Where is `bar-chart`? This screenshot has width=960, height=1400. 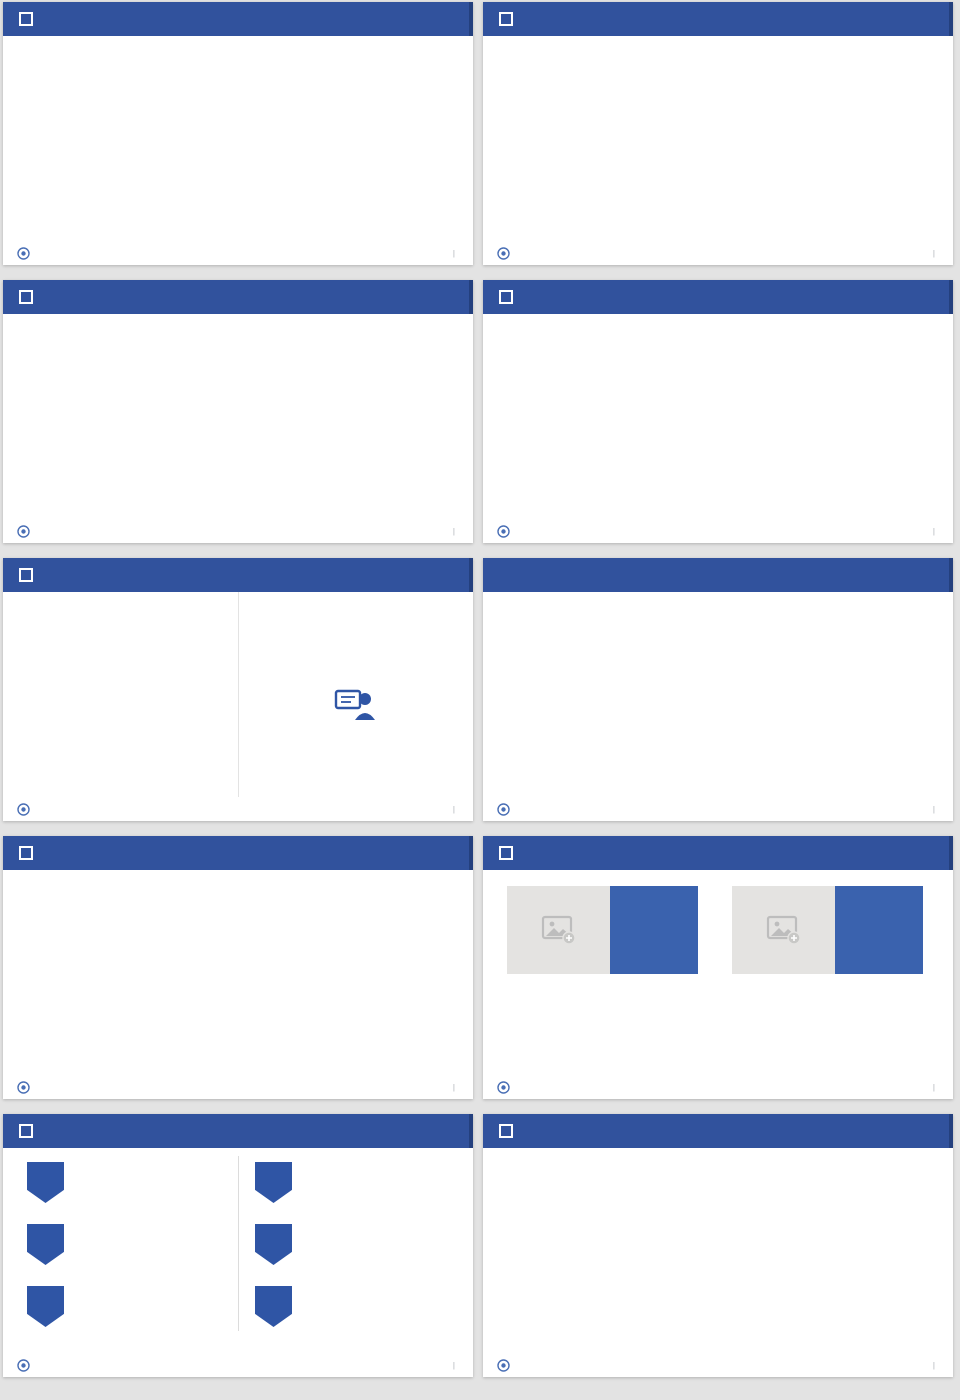 bar-chart is located at coordinates (238, 128).